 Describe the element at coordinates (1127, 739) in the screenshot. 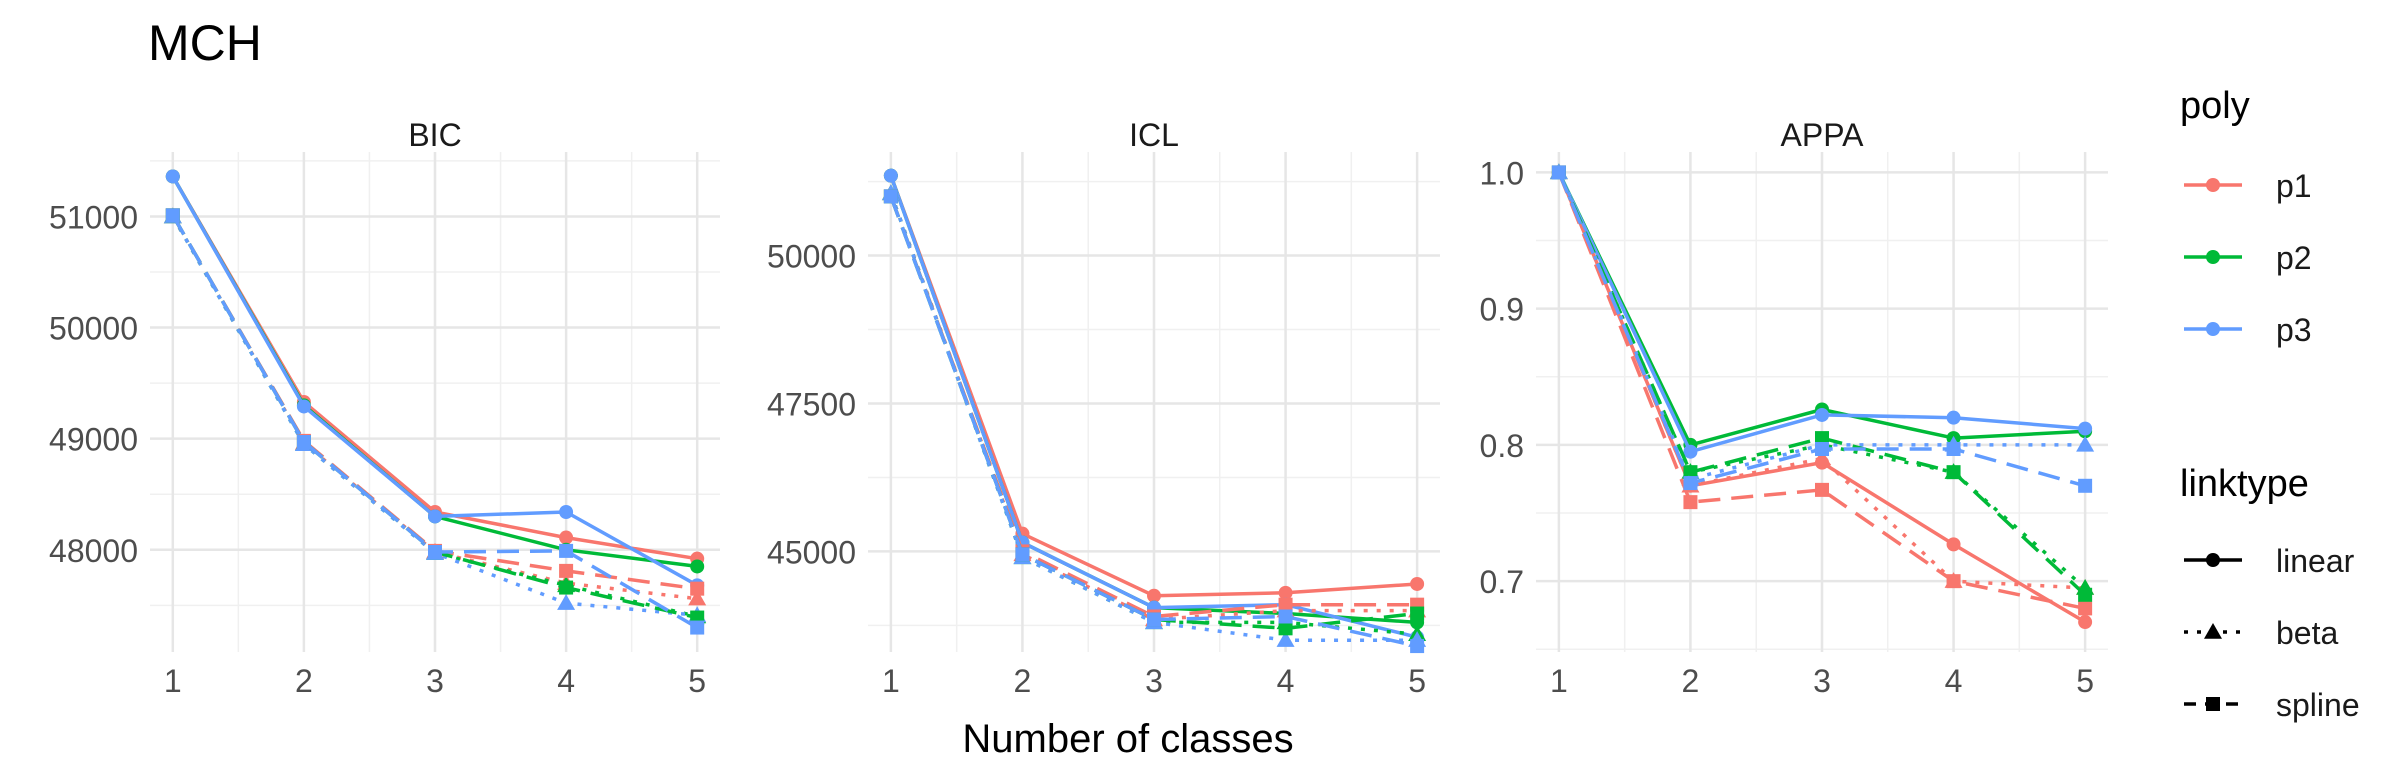

I see `x-axis-label: Number of classes` at that location.